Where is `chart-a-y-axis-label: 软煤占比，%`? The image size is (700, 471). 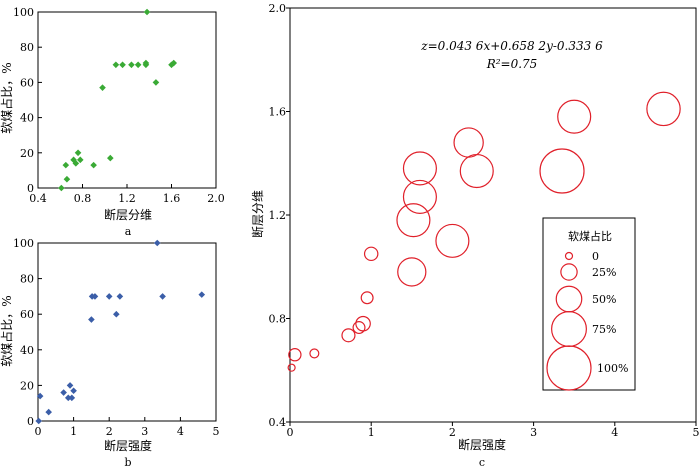
chart-a-y-axis-label: 软煤占比，% is located at coordinates (7, 97).